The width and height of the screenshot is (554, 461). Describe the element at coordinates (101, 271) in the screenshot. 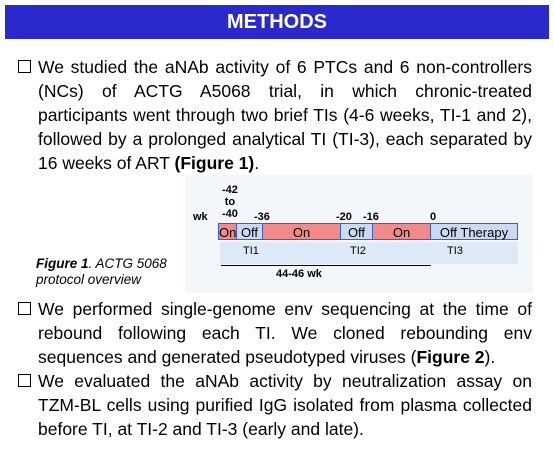

I see `caption-text: . ACTG 5068 protocol overview` at that location.